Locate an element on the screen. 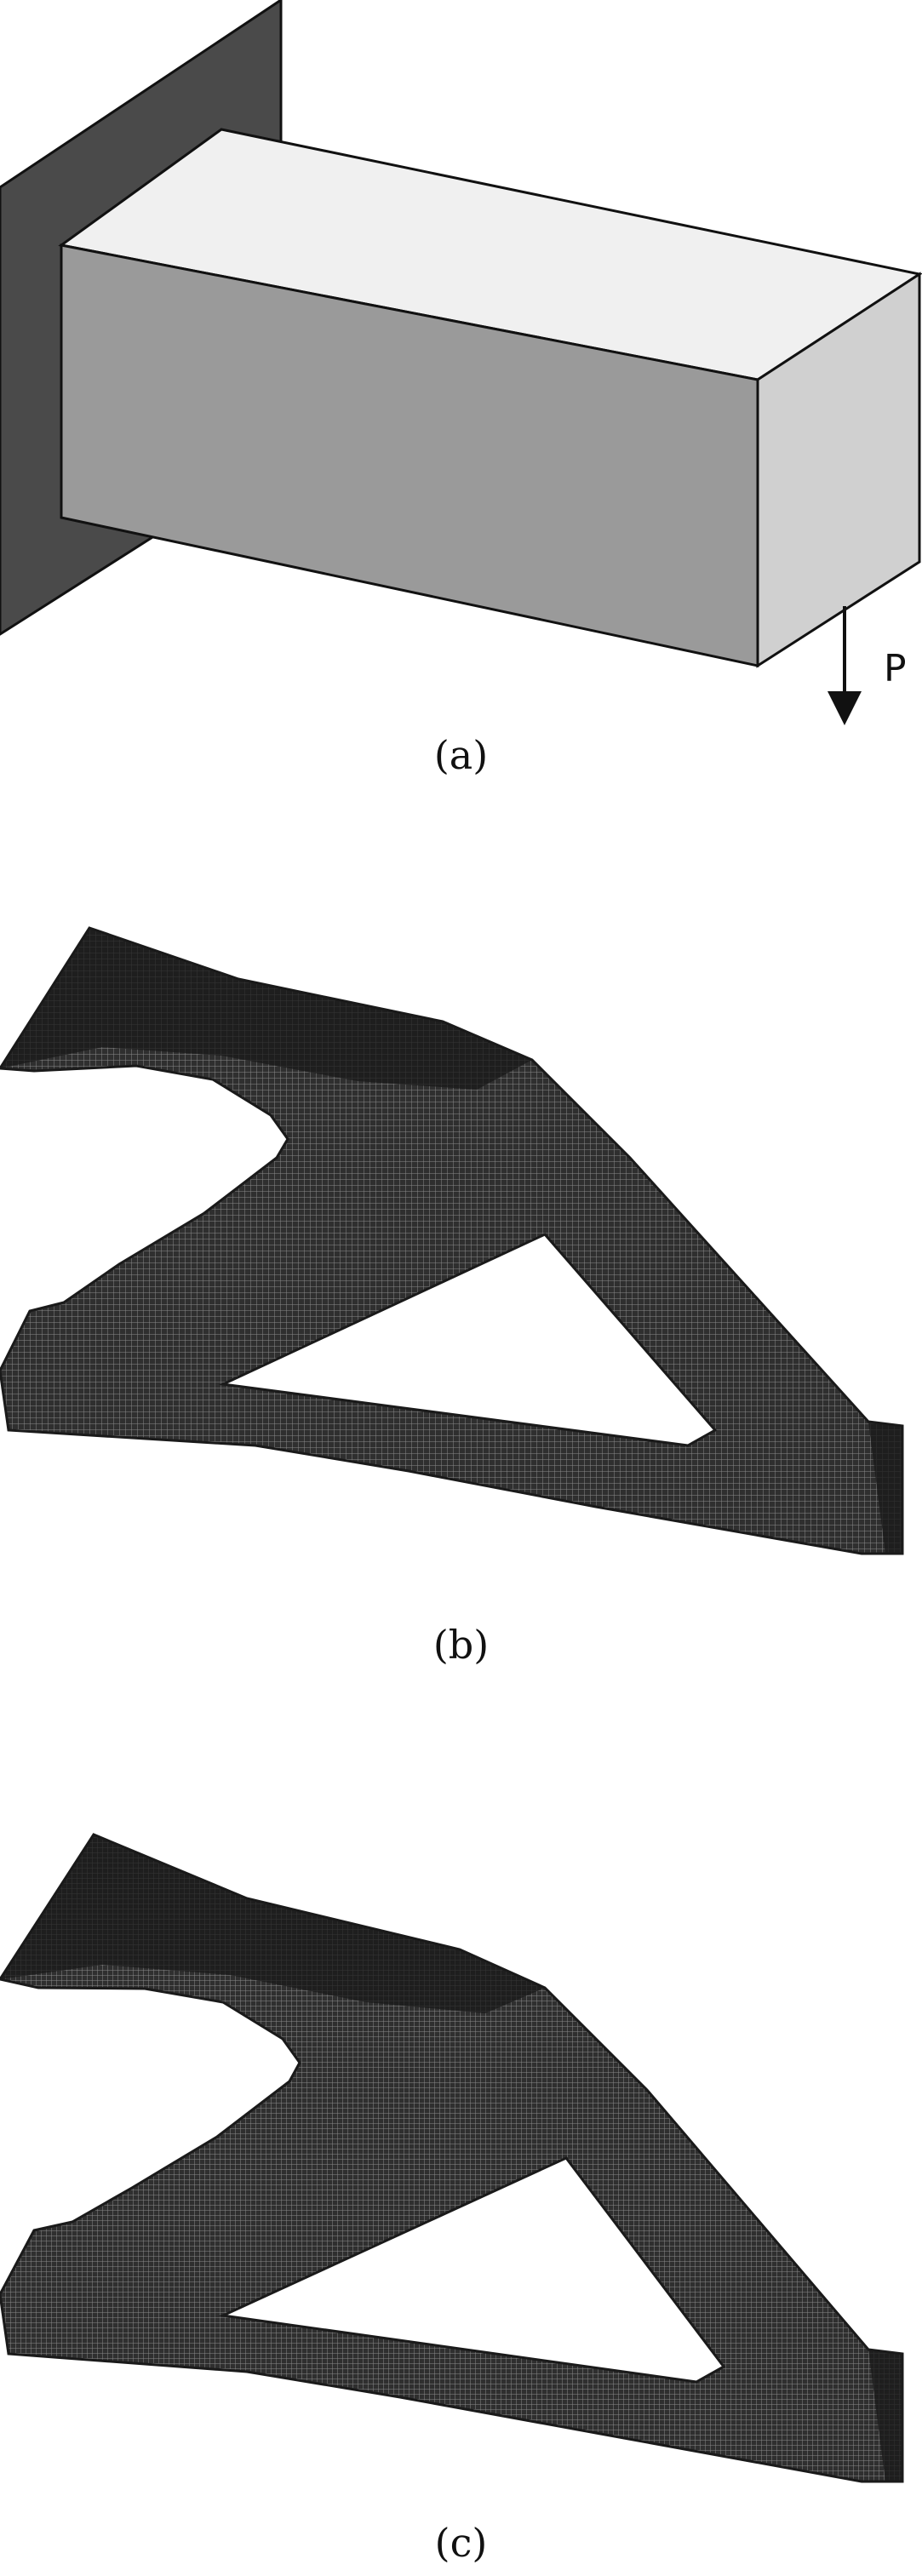 The width and height of the screenshot is (922, 2576). top-shadow-b is located at coordinates (266, 1009).